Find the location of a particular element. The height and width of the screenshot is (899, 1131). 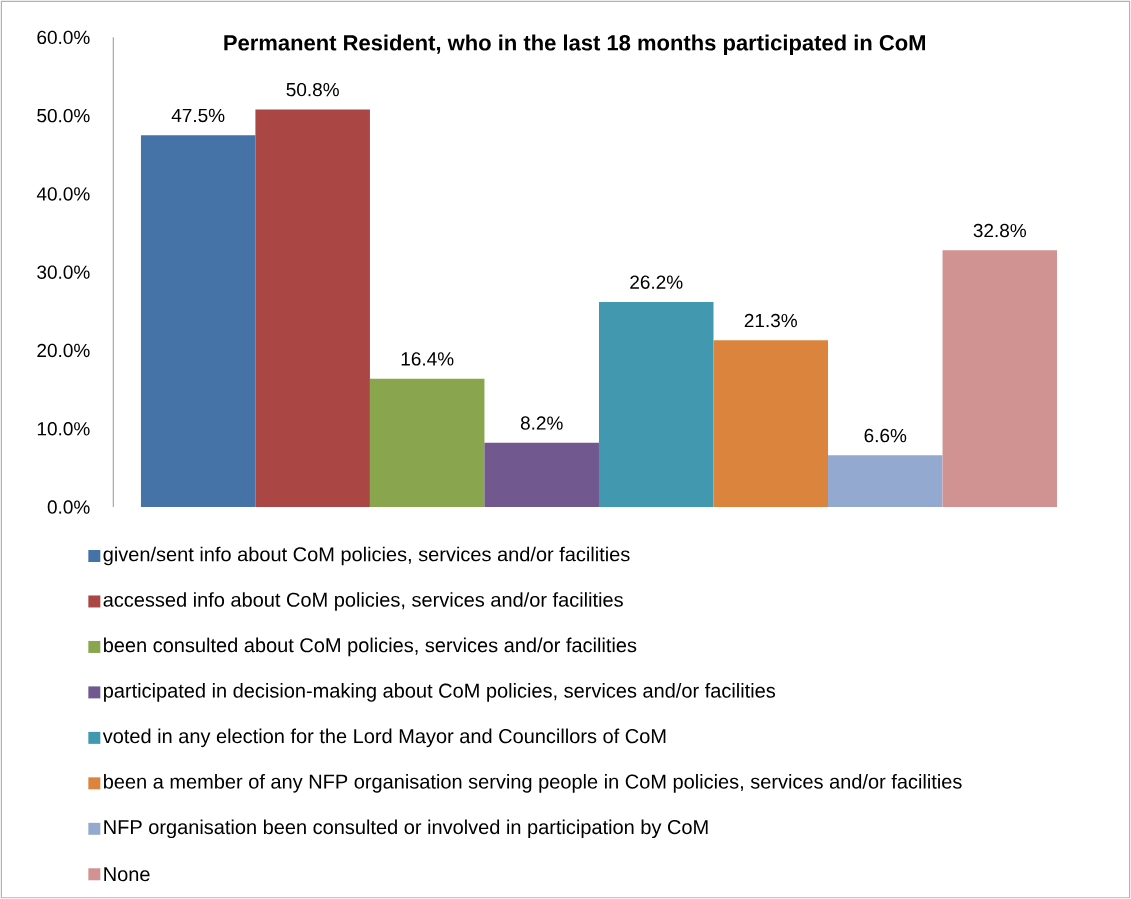

data-label: 50.8% is located at coordinates (312, 89).